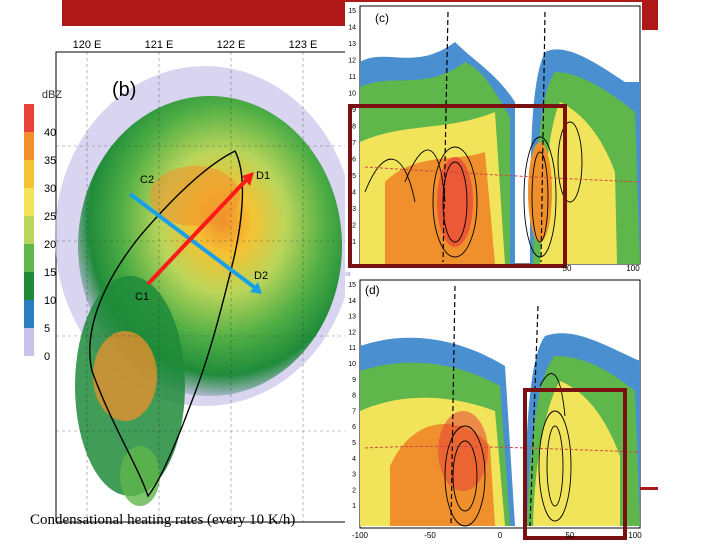 This screenshot has width=720, height=545. I want to click on x-tick-c-50: 50, so click(567, 268).